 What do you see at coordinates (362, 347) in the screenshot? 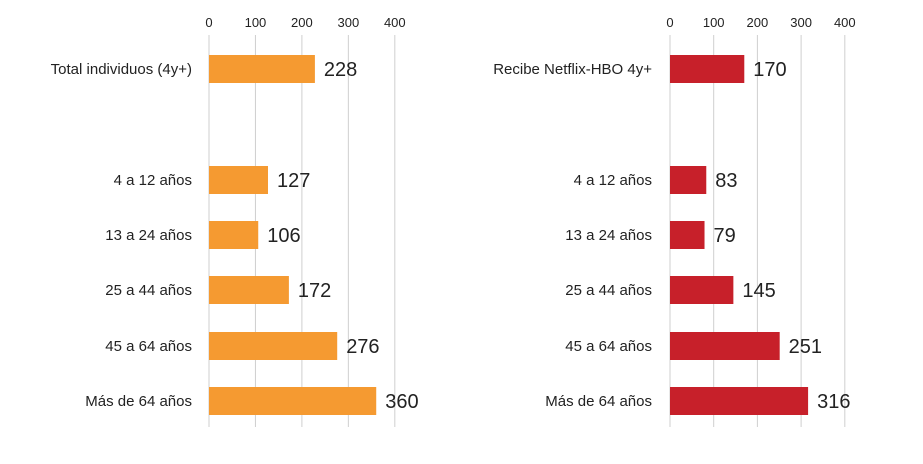
I see `data-label: 276` at bounding box center [362, 347].